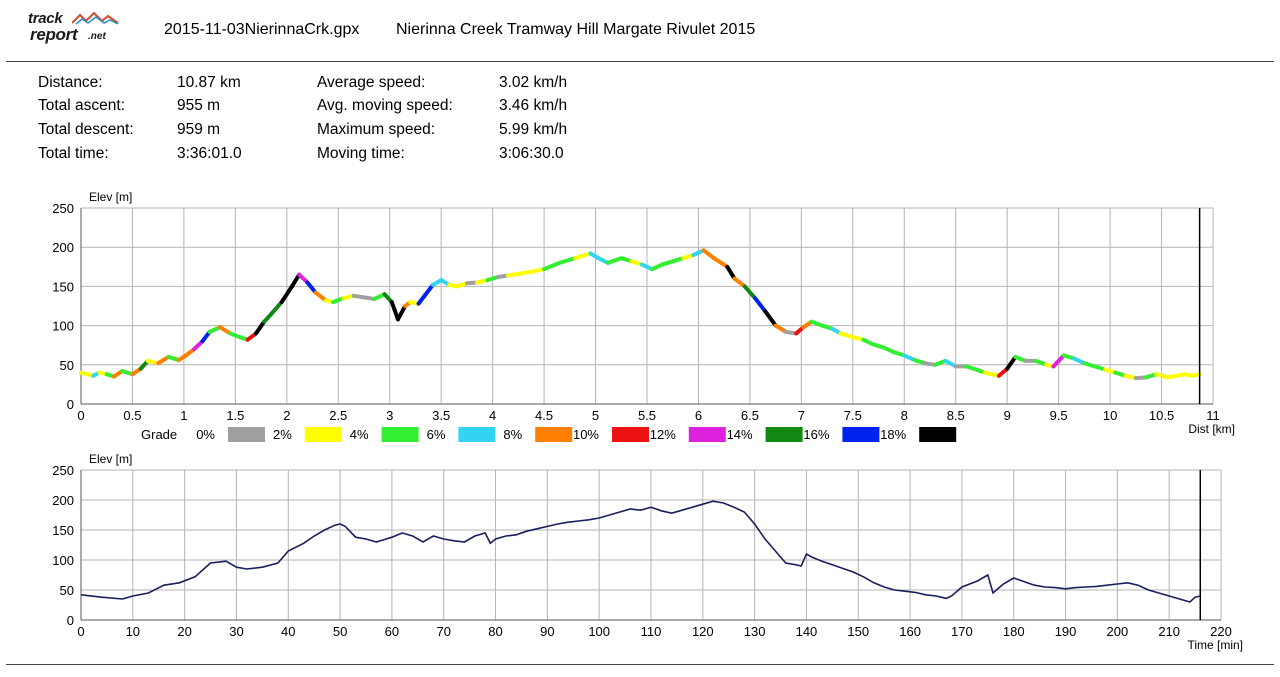 This screenshot has width=1280, height=677. I want to click on x-tick-label: 130, so click(755, 631).